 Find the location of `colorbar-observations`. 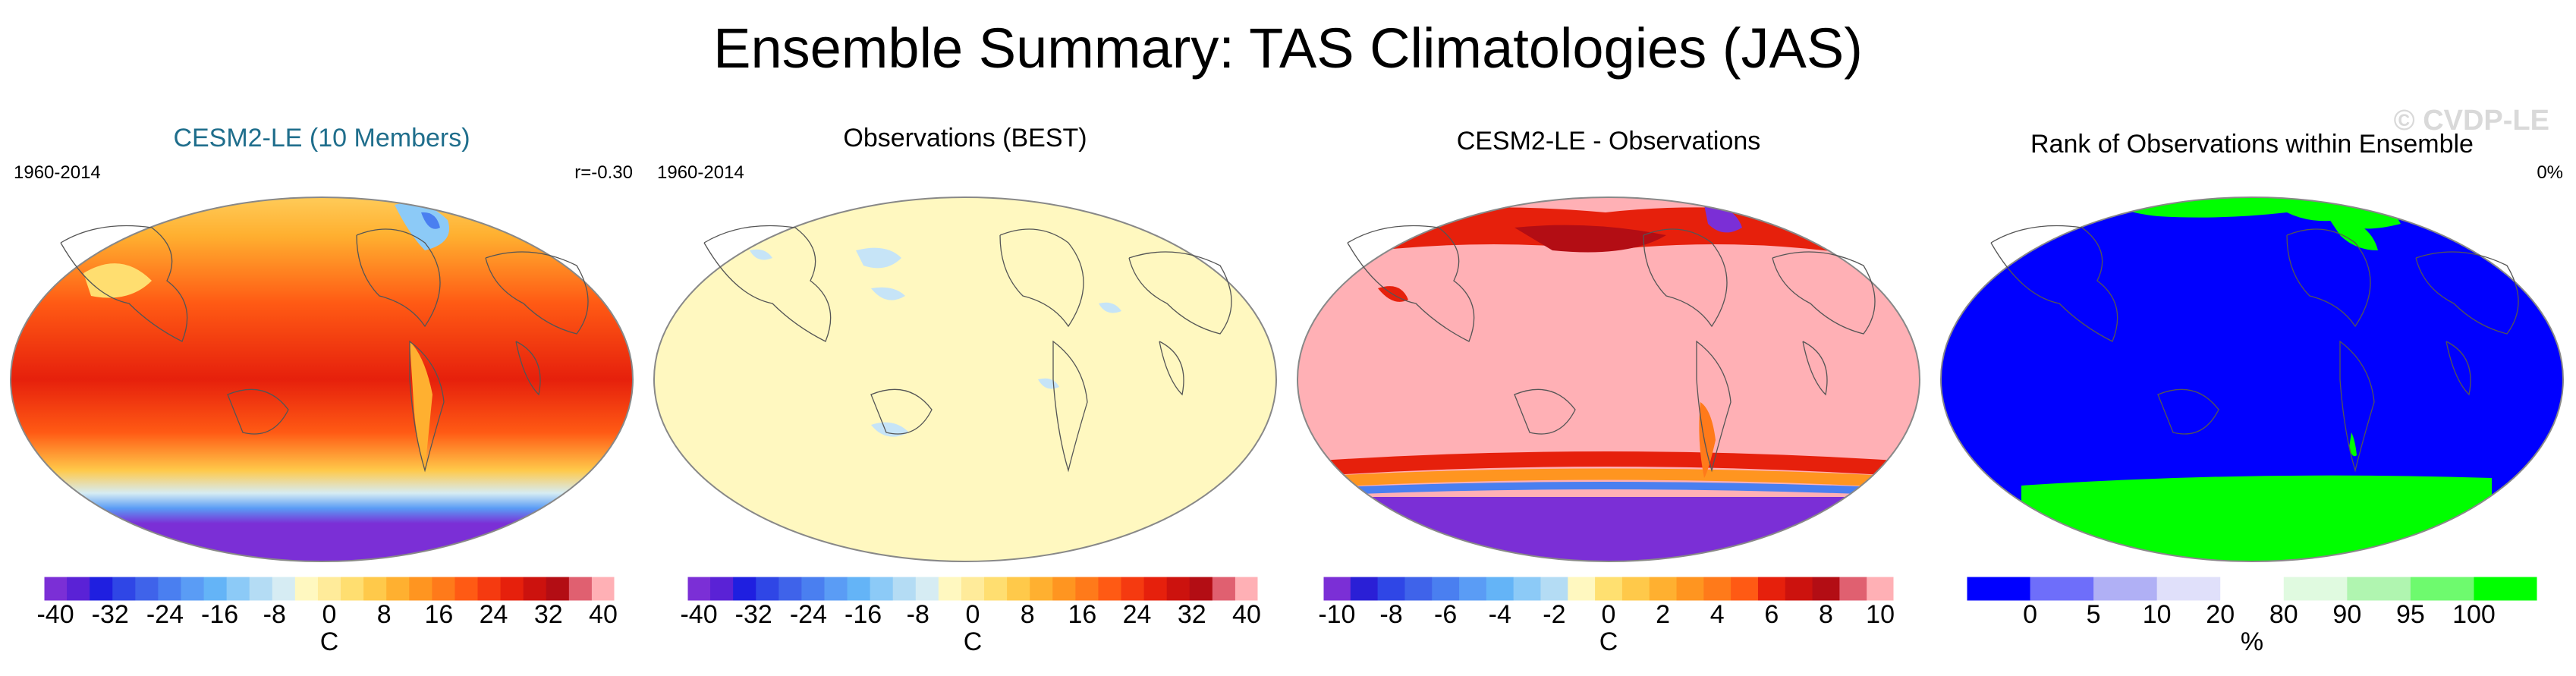

colorbar-observations is located at coordinates (973, 589).